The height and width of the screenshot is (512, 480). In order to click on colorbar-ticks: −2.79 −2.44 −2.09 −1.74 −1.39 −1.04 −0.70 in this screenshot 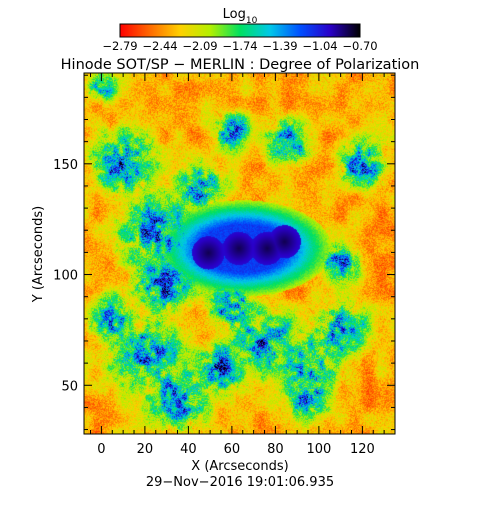, I will do `click(239, 46)`.